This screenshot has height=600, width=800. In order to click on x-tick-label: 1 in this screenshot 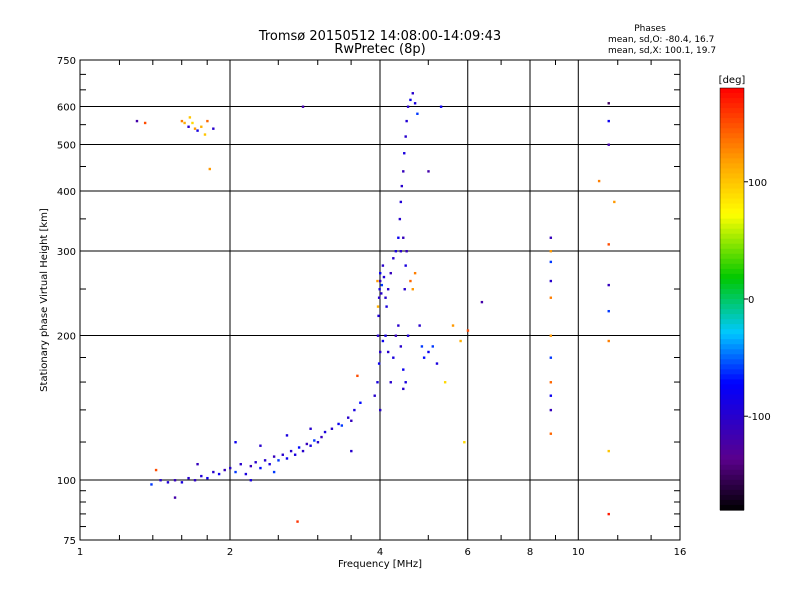, I will do `click(80, 552)`.